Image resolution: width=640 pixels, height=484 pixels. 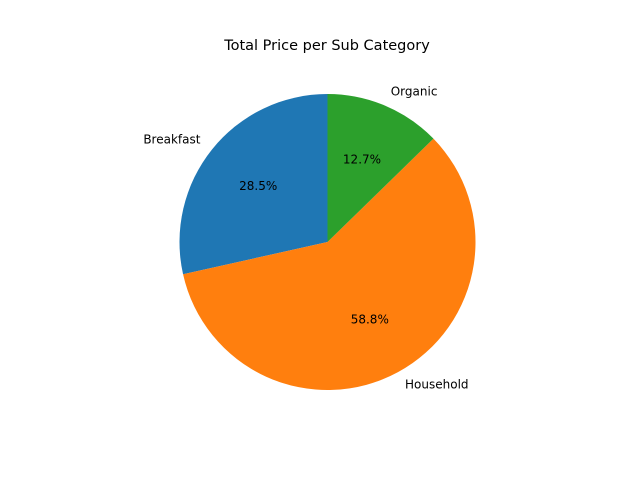 What do you see at coordinates (171, 140) in the screenshot?
I see `slice-label-breakfast: Breakfast` at bounding box center [171, 140].